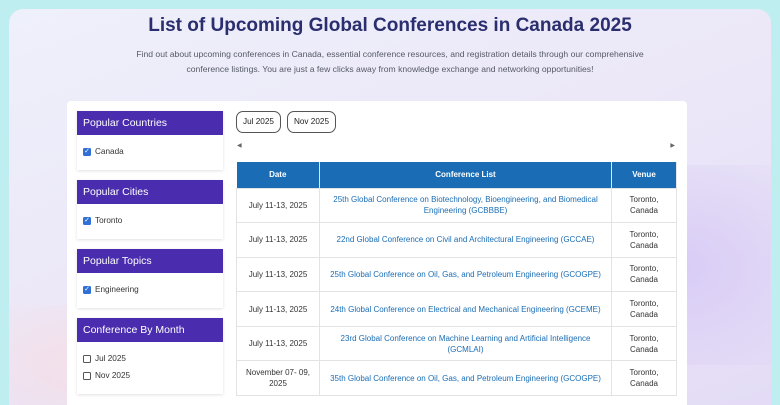 Image resolution: width=780 pixels, height=405 pixels. I want to click on filter-option-nov-2025: Nov 2025, so click(150, 375).